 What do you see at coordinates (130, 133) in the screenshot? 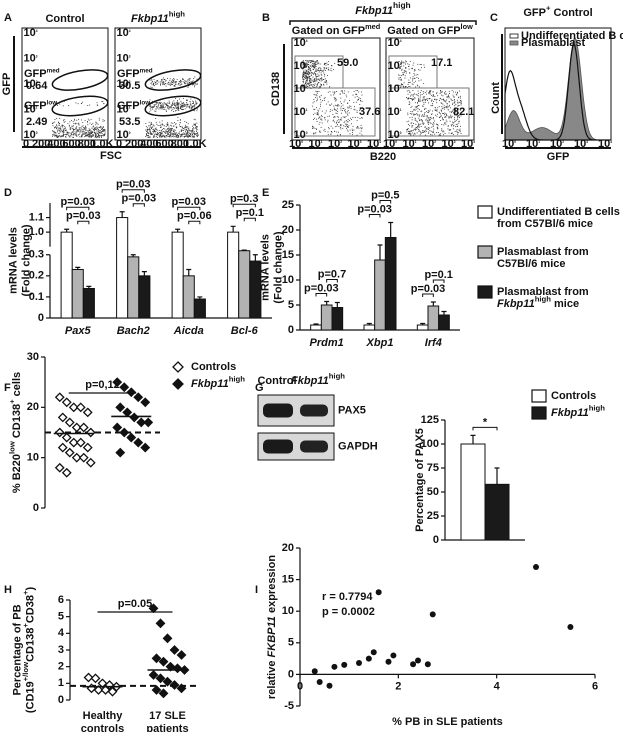
I see `text-part: 0` at bounding box center [130, 133].